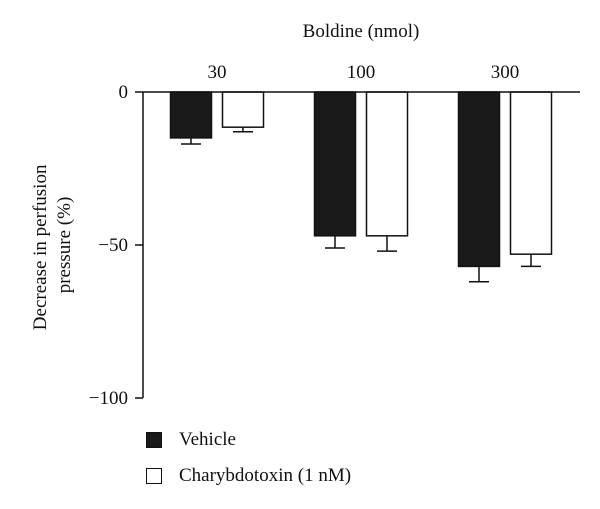 The width and height of the screenshot is (600, 509). Describe the element at coordinates (113, 245) in the screenshot. I see `y-tick-label: −50` at that location.